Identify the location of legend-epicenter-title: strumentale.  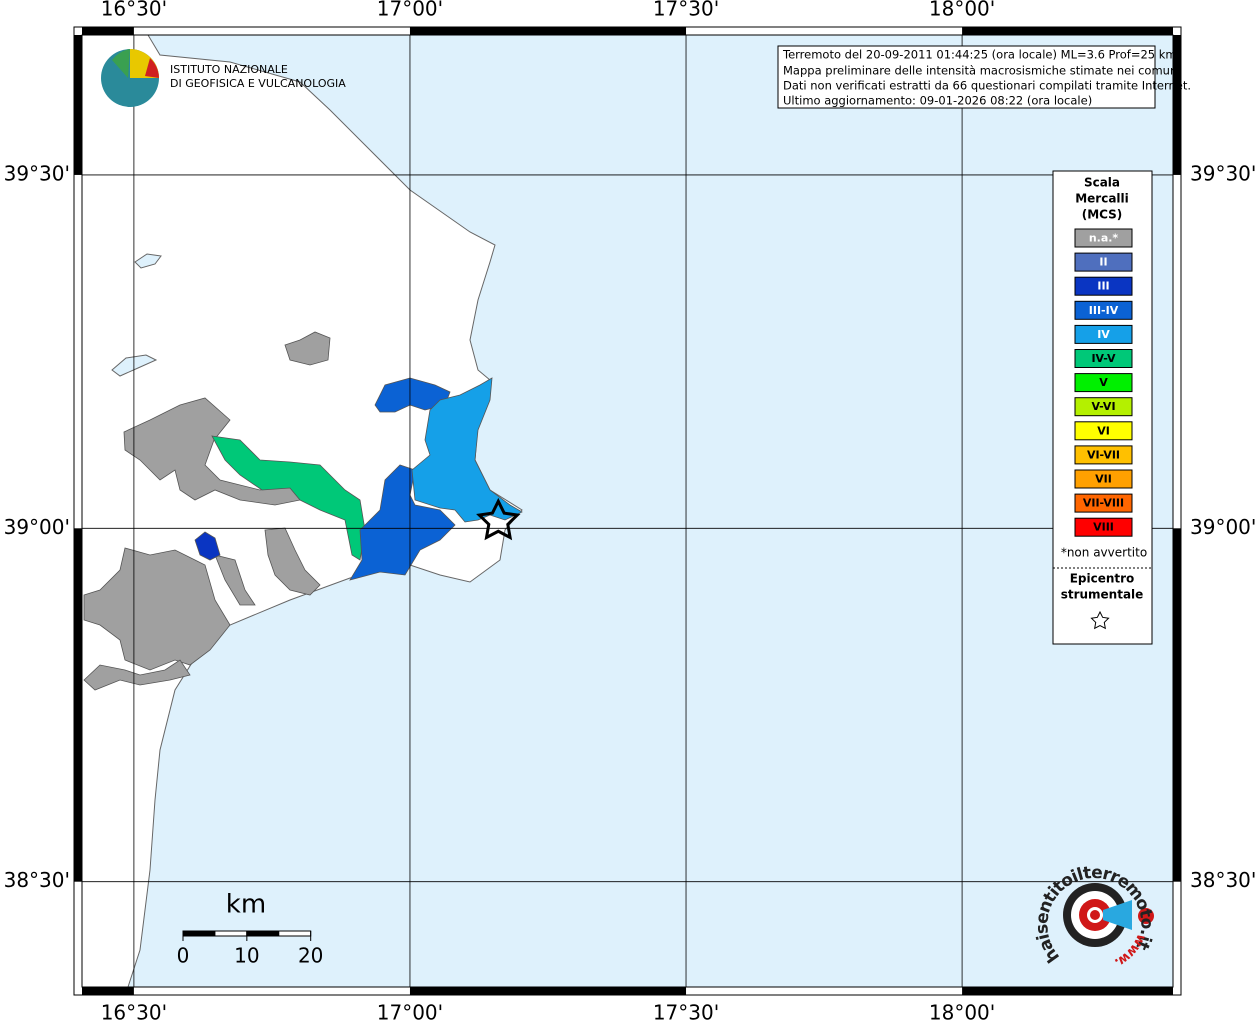
(1102, 595).